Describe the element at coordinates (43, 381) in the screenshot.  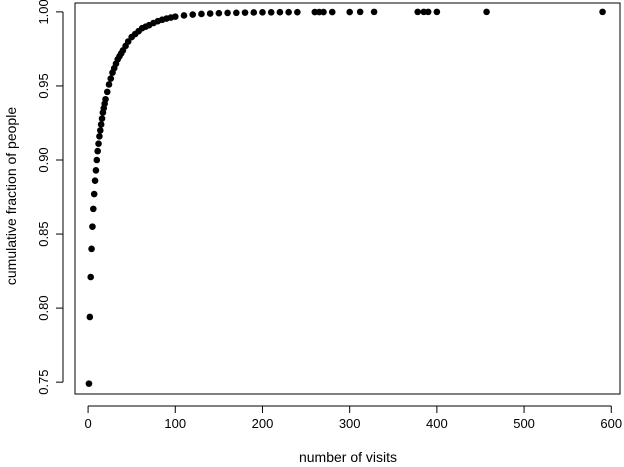
I see `y-tick-label: 0.75` at that location.